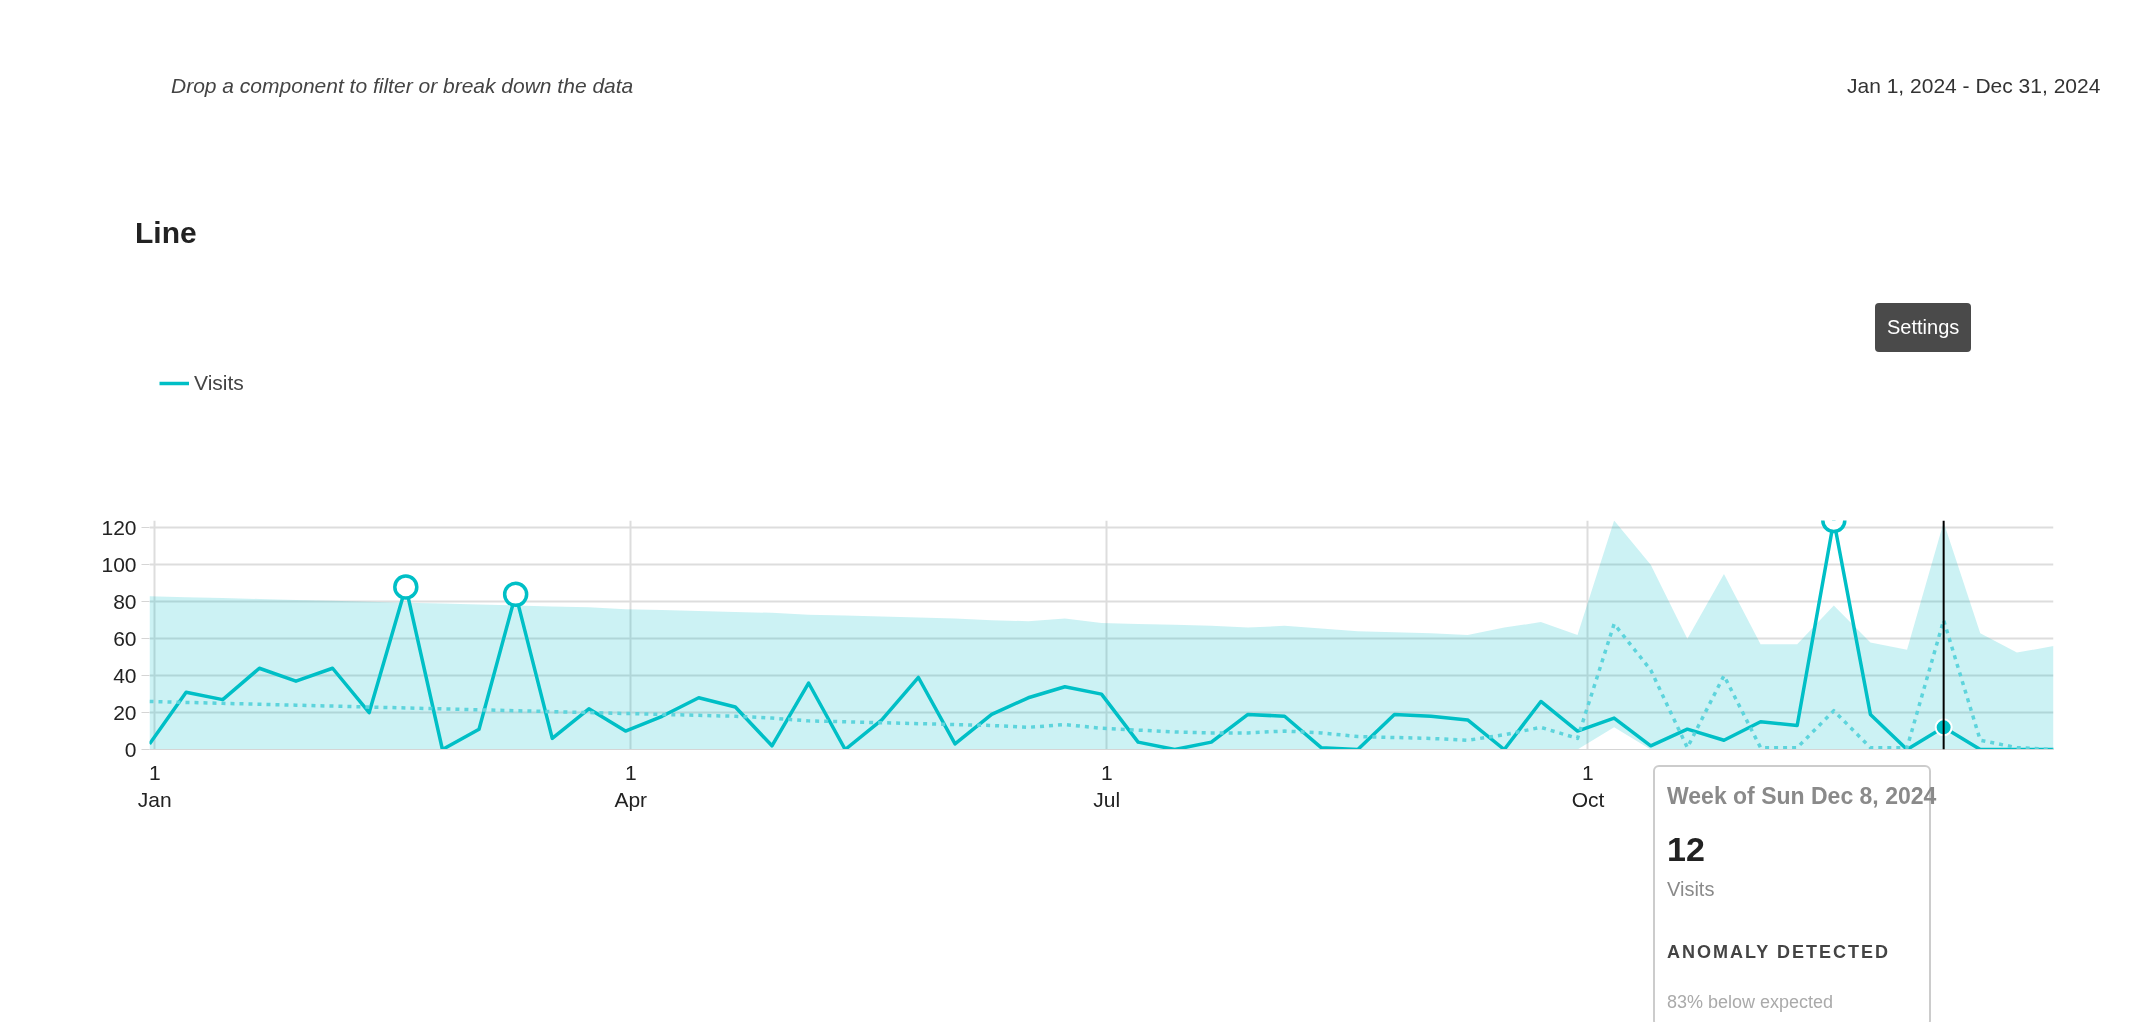  Describe the element at coordinates (1779, 952) in the screenshot. I see `text: ANOMALY DETECTED` at that location.